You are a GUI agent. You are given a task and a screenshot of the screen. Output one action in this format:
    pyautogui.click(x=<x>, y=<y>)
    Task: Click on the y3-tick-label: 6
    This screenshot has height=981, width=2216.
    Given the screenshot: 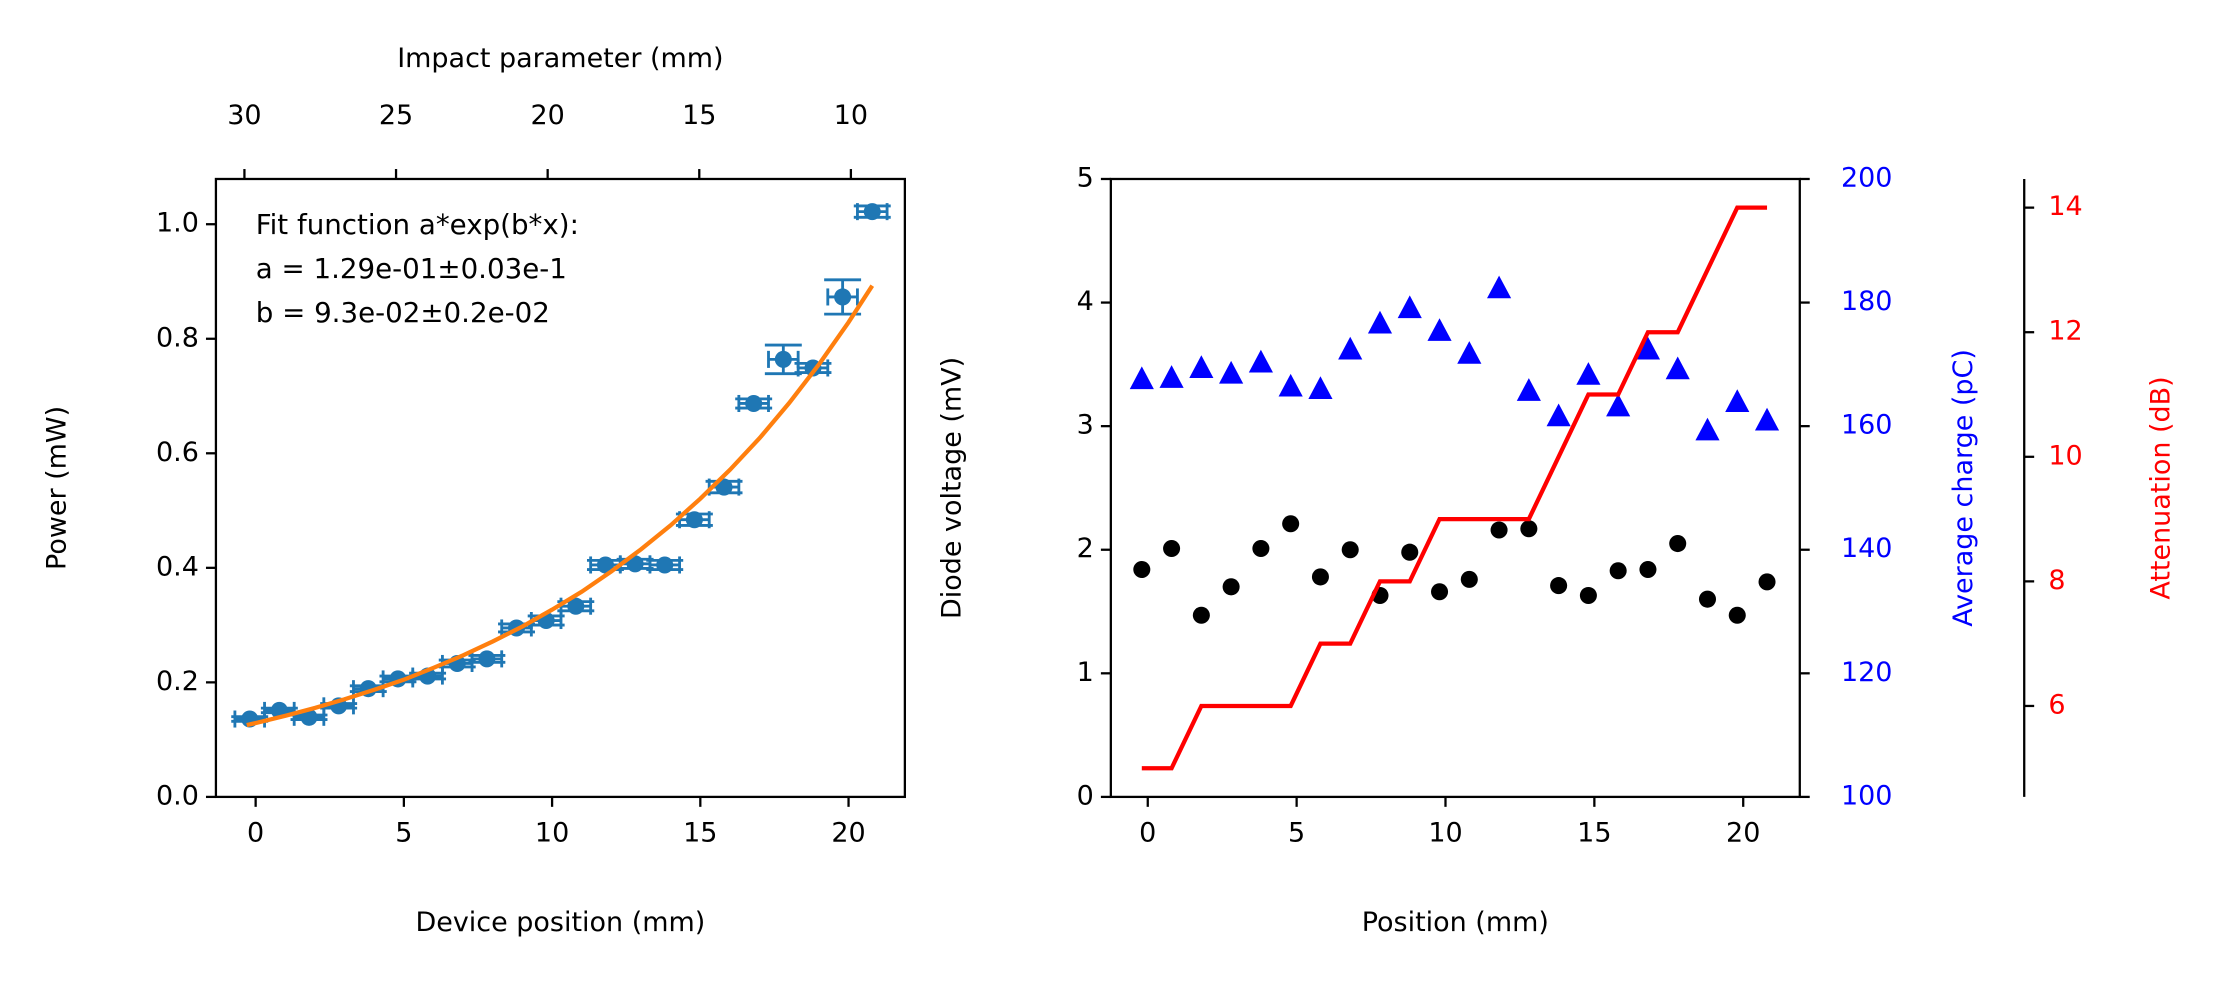 What is the action you would take?
    pyautogui.click(x=2056, y=704)
    